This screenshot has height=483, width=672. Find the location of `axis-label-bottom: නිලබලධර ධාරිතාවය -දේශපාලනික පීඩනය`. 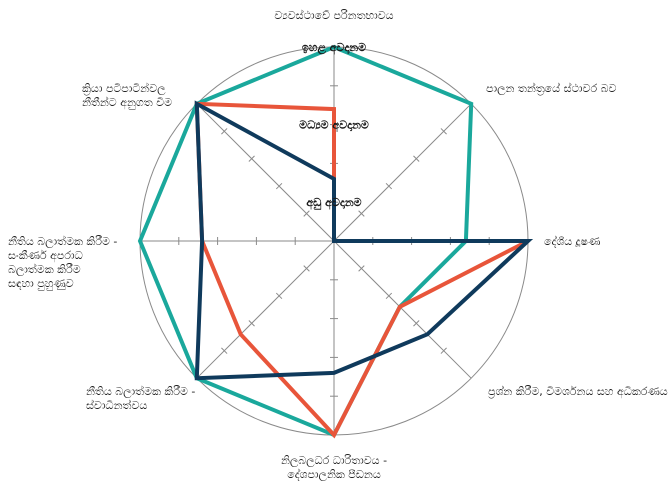

axis-label-bottom: නිලබලධර ධාරිතාවය -දේශපාලනික පීඩනය is located at coordinates (334, 468).